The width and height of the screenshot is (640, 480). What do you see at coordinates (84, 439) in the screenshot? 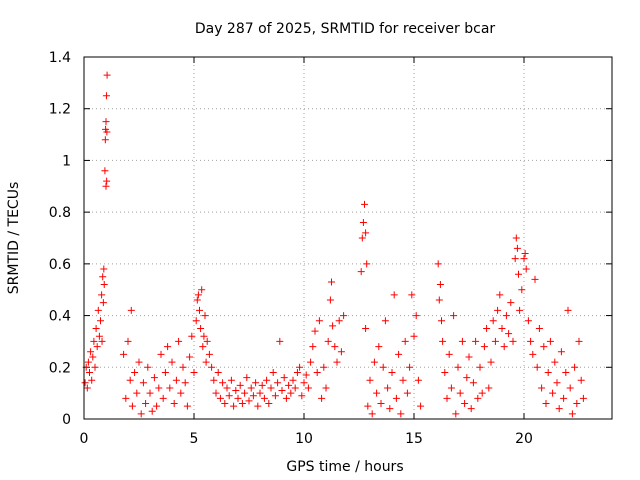
I see `x-tick-label: 0` at bounding box center [84, 439].